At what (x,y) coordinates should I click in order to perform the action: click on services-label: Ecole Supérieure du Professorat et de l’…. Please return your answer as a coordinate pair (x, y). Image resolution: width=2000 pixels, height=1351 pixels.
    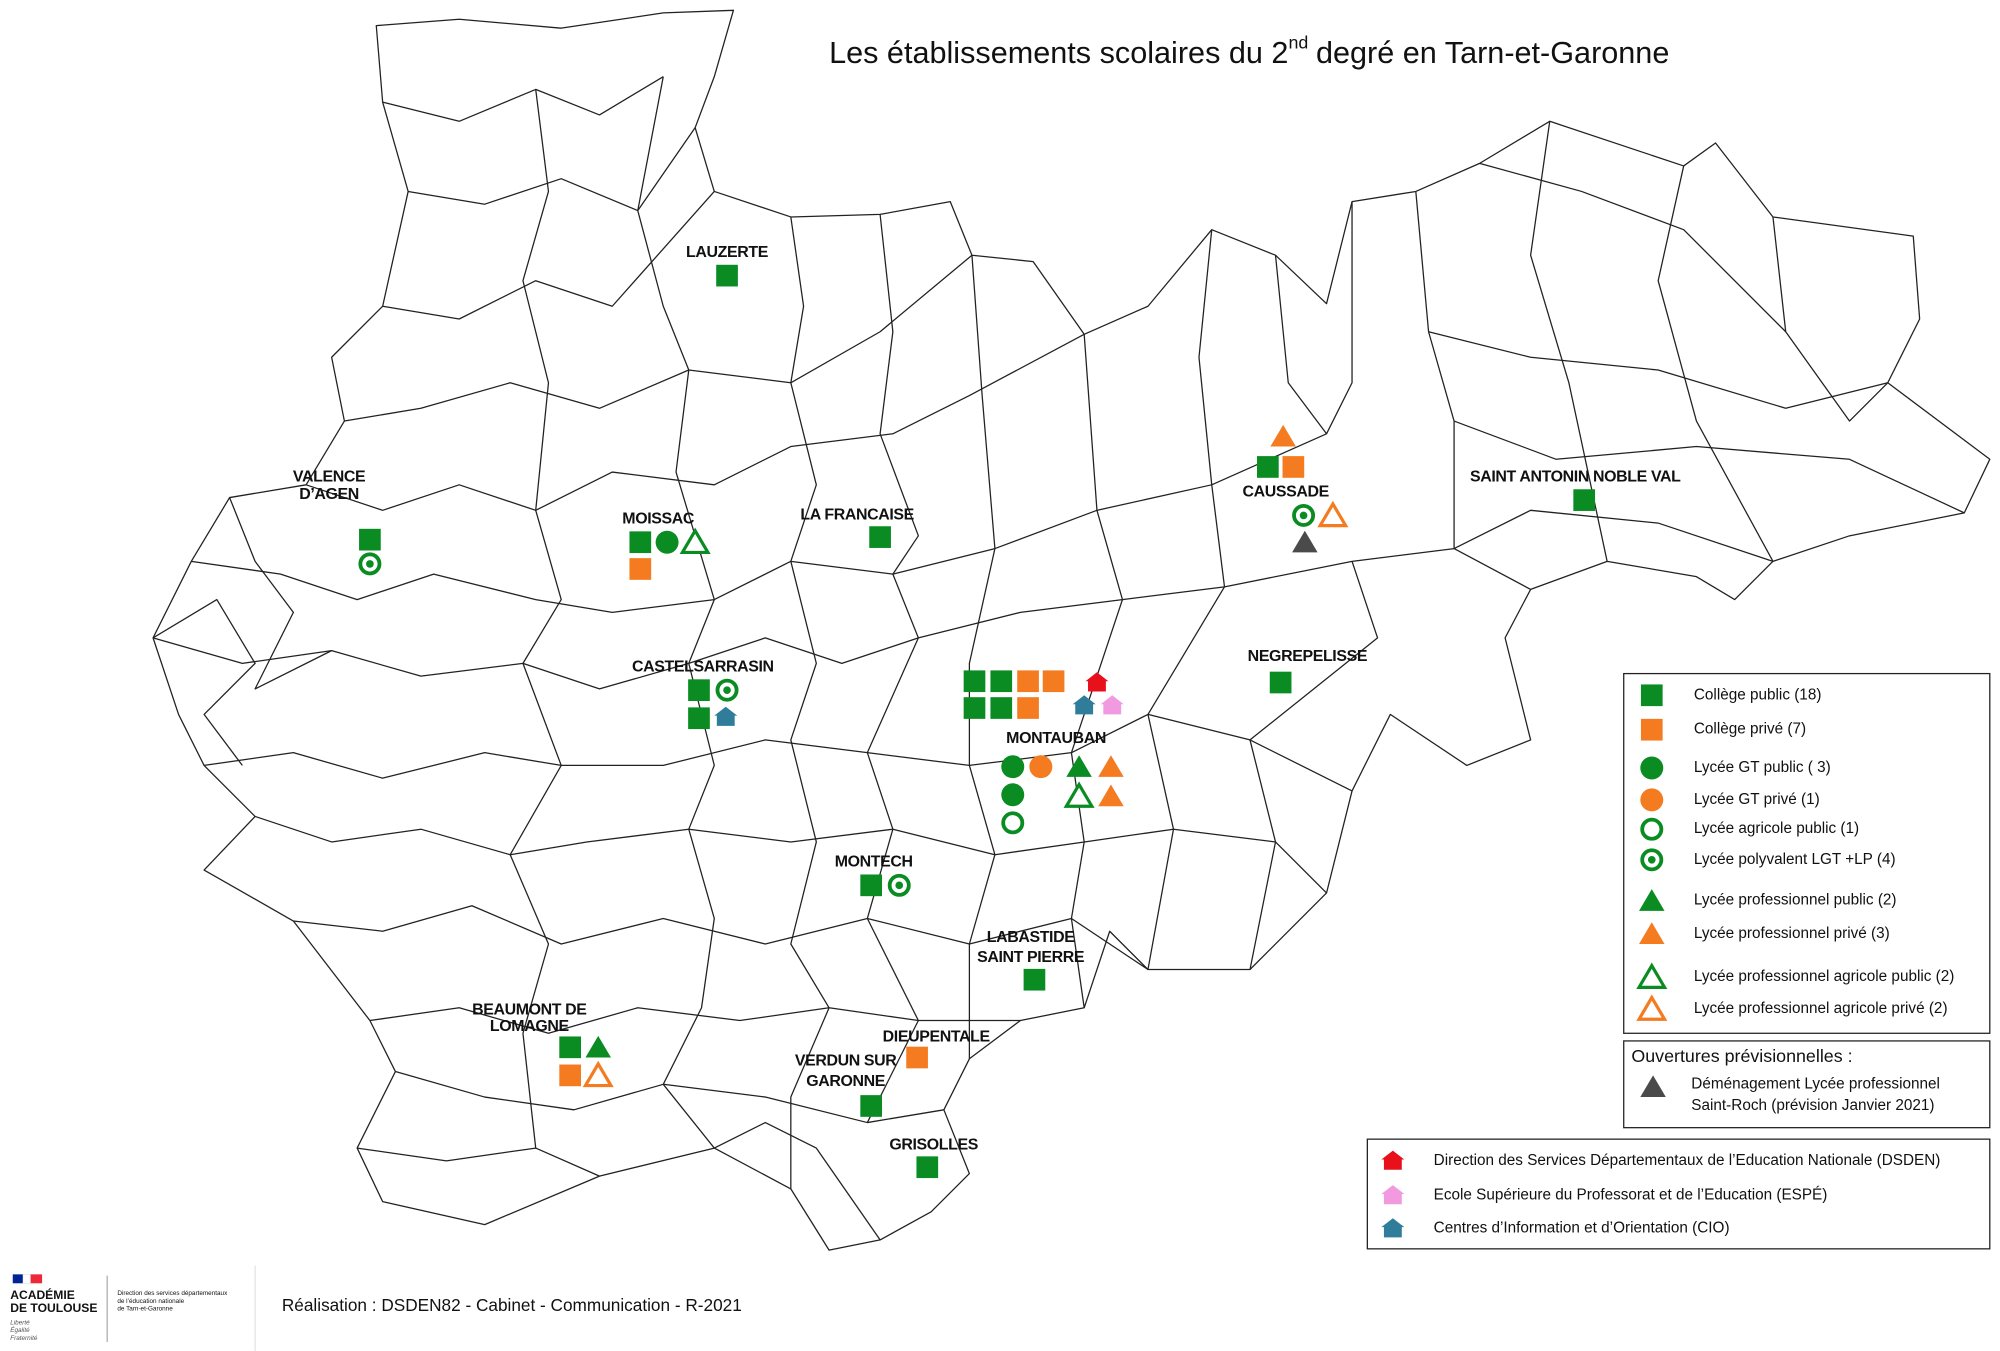
    Looking at the image, I should click on (1631, 1194).